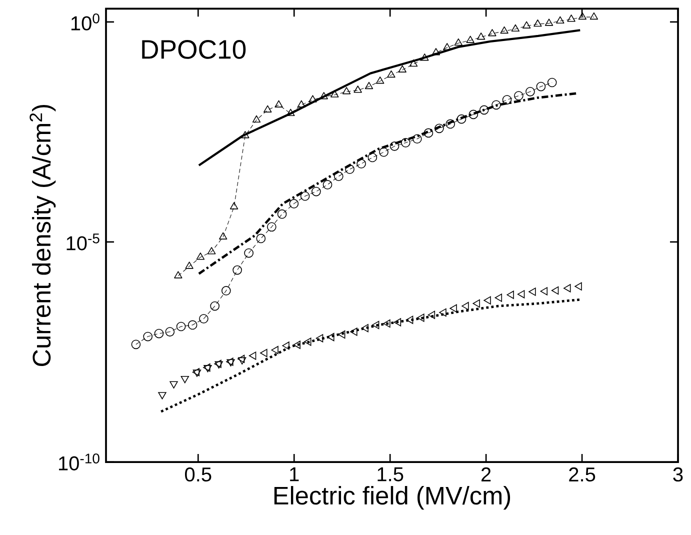 This screenshot has width=691, height=535. I want to click on y-tick-label: 10$^{-5}$, so click(83, 242).